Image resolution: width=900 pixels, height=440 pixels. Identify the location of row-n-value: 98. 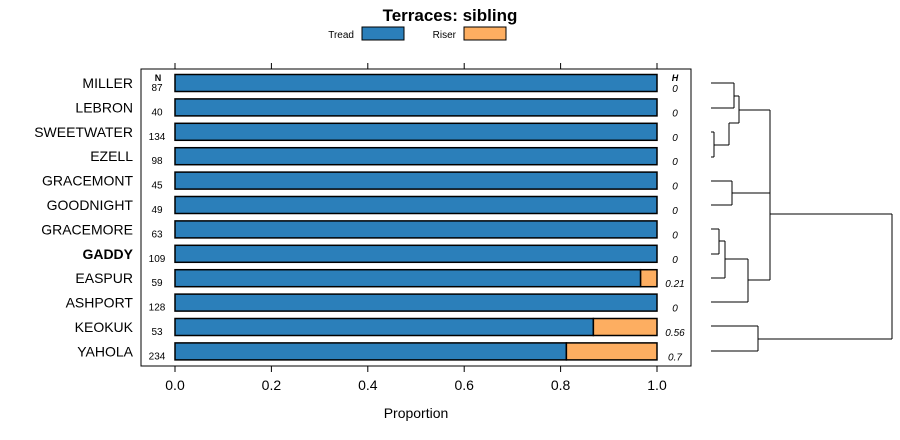
(157, 161).